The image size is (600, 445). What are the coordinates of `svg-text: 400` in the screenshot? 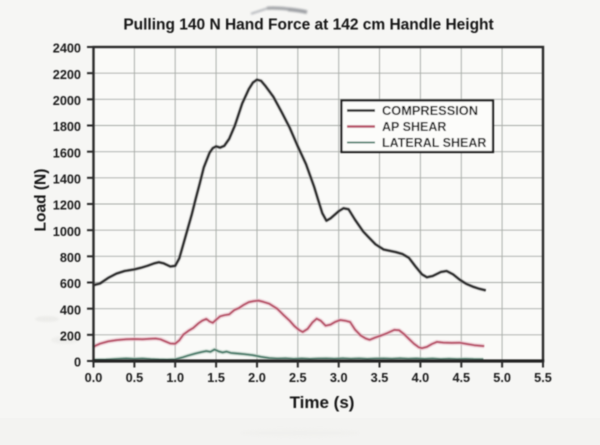 It's located at (70, 310).